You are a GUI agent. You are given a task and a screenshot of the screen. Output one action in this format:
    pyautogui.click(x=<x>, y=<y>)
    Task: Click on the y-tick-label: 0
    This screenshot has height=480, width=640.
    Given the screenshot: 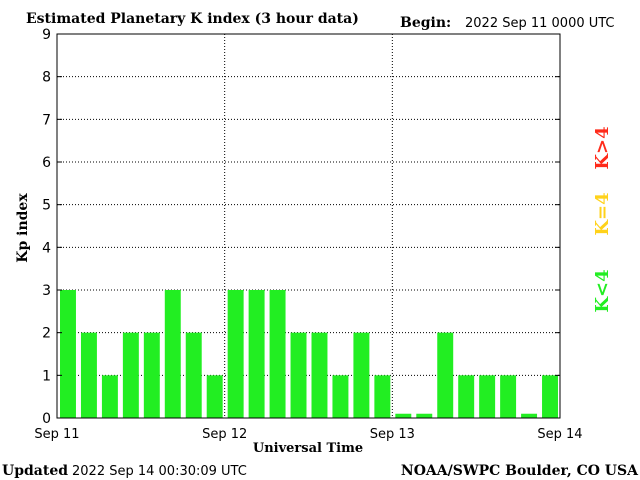 What is the action you would take?
    pyautogui.click(x=46, y=419)
    